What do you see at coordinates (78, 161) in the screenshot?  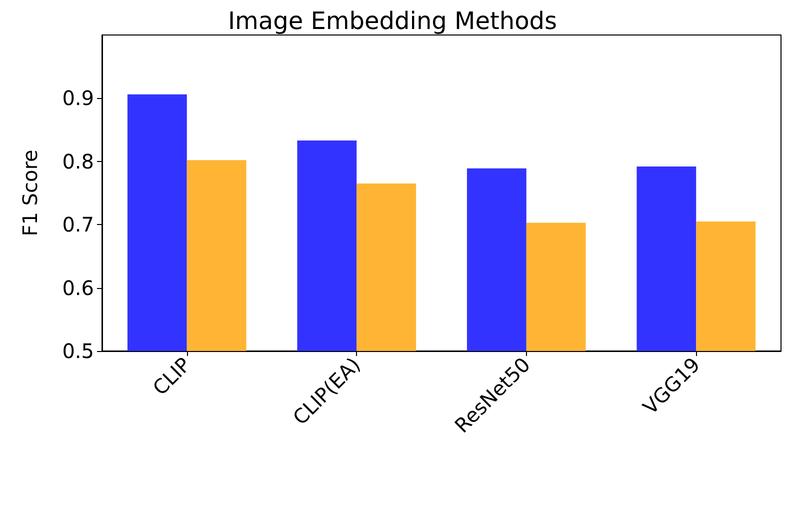 I see `y-tick-label: 0.8` at bounding box center [78, 161].